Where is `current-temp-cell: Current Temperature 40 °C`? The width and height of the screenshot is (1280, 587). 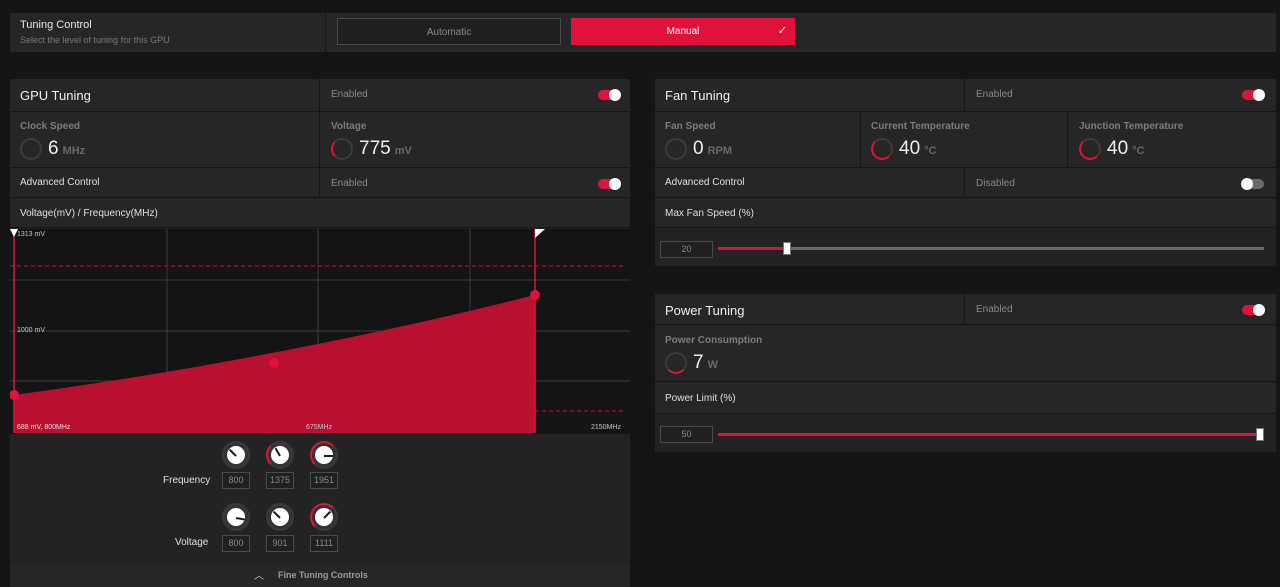
current-temp-cell: Current Temperature 40 °C is located at coordinates (964, 140).